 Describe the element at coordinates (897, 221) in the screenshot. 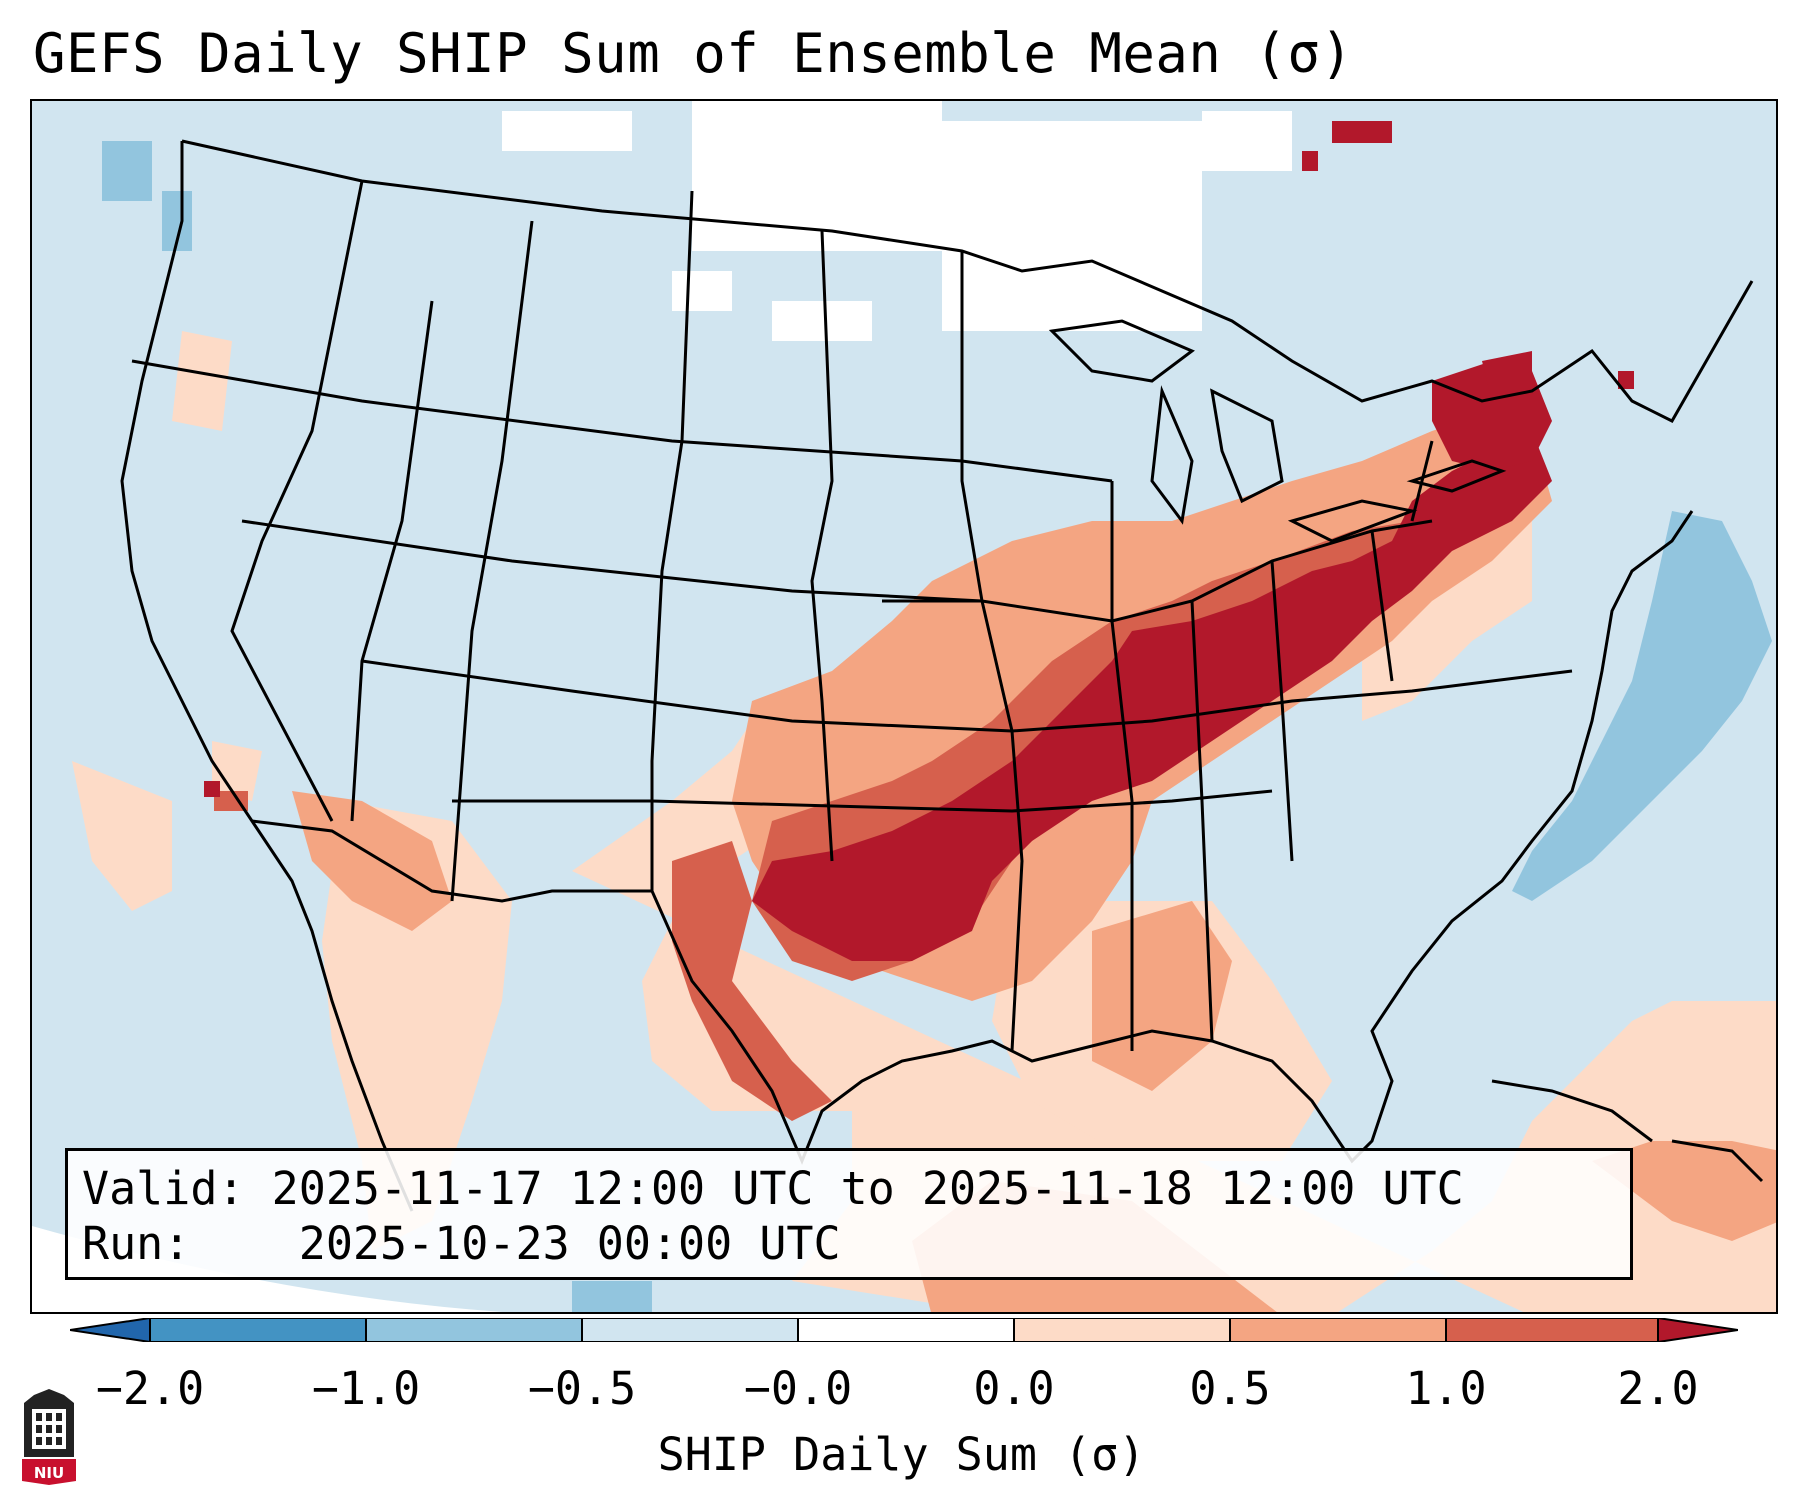

I see `canada-neutral-patches` at that location.